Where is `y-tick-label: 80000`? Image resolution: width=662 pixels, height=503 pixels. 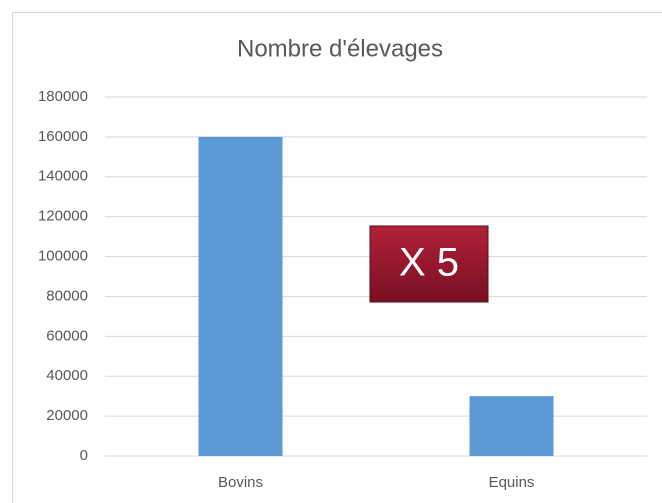
y-tick-label: 80000 is located at coordinates (67, 295).